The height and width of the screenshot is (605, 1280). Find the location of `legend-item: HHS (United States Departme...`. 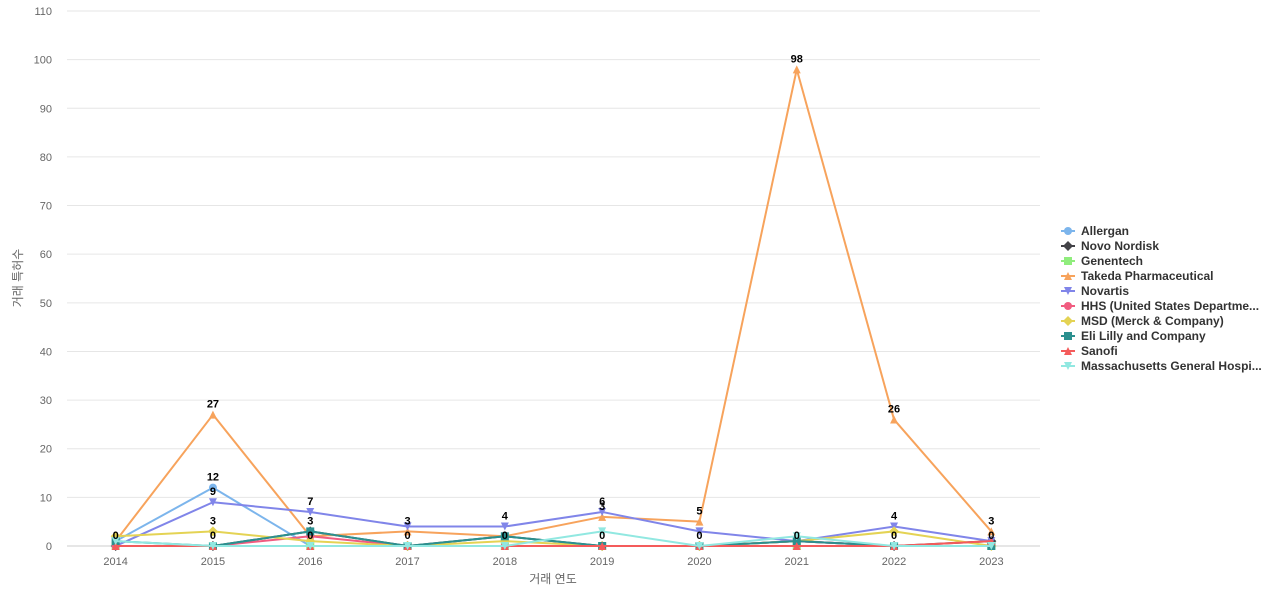

legend-item: HHS (United States Departme... is located at coordinates (1160, 306).